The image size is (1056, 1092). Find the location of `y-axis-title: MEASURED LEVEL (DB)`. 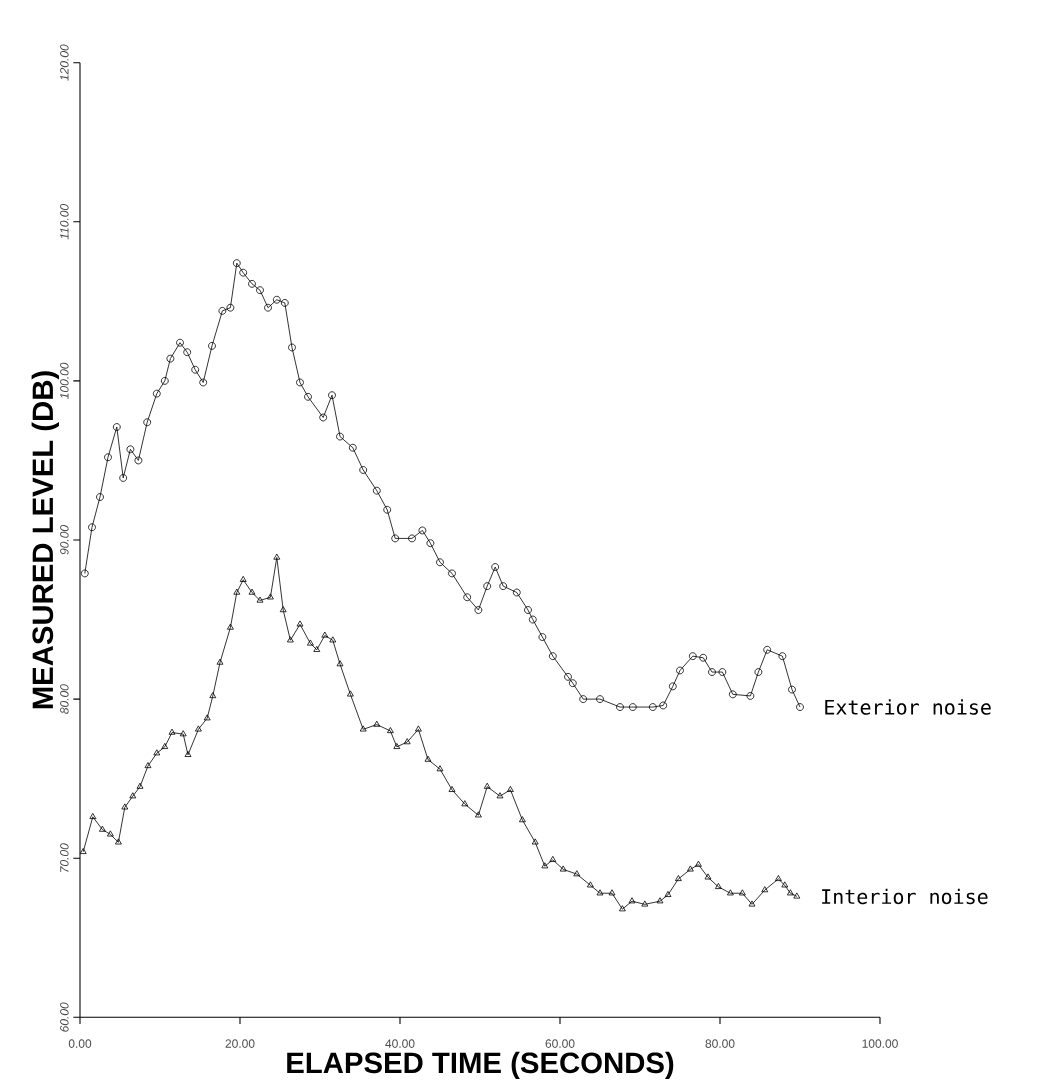

y-axis-title: MEASURED LEVEL (DB) is located at coordinates (45, 540).